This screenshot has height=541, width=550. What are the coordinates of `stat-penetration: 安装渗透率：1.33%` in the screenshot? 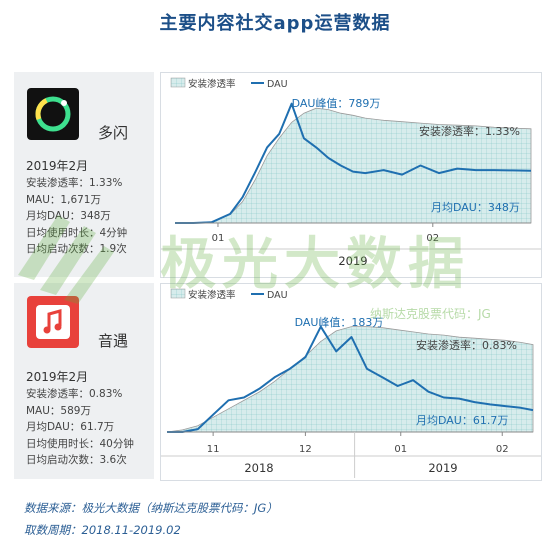 It's located at (74, 183).